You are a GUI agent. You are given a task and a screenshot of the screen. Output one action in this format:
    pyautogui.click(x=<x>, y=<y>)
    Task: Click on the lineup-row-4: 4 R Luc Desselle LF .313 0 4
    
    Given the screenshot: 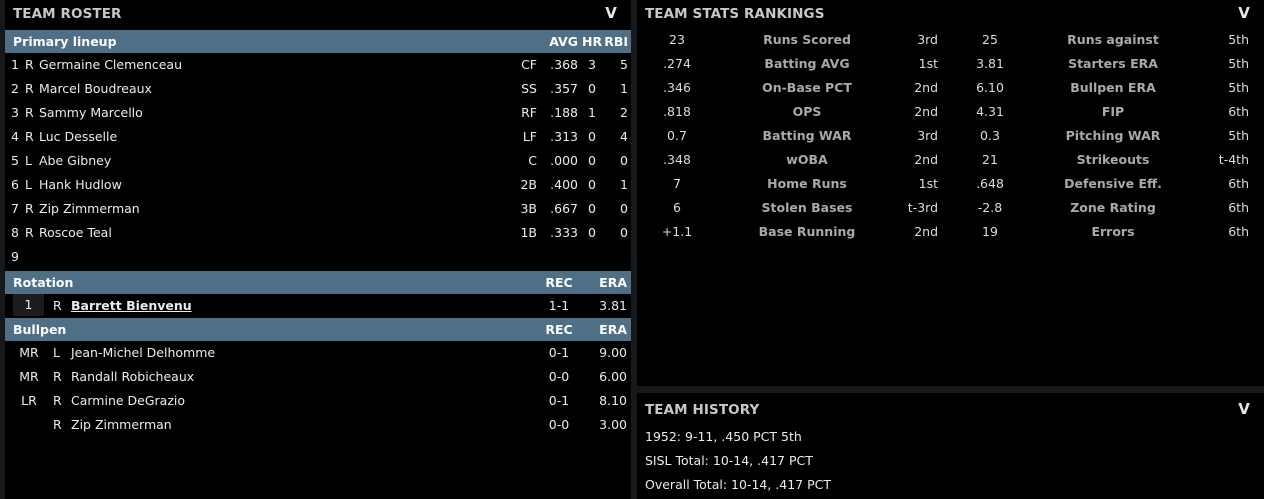 What is the action you would take?
    pyautogui.click(x=318, y=137)
    